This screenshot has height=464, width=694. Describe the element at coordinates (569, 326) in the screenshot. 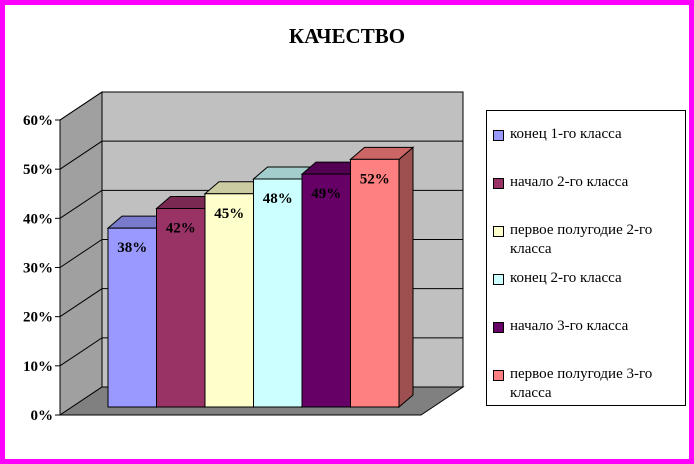

I see `legend-label: начало 3-го класса` at that location.